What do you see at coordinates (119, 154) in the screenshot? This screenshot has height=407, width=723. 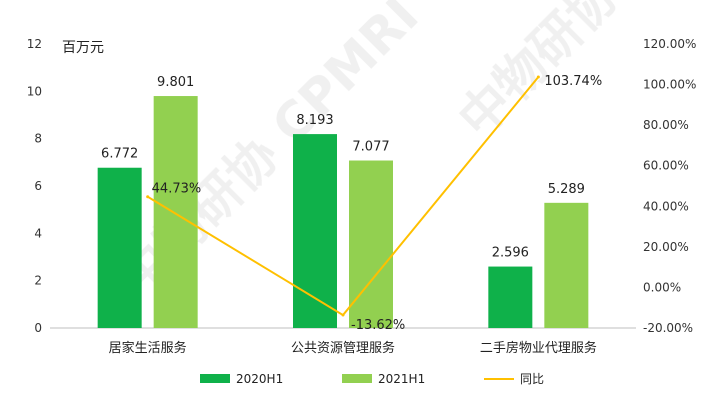 I see `bar-value-label: 6.772` at bounding box center [119, 154].